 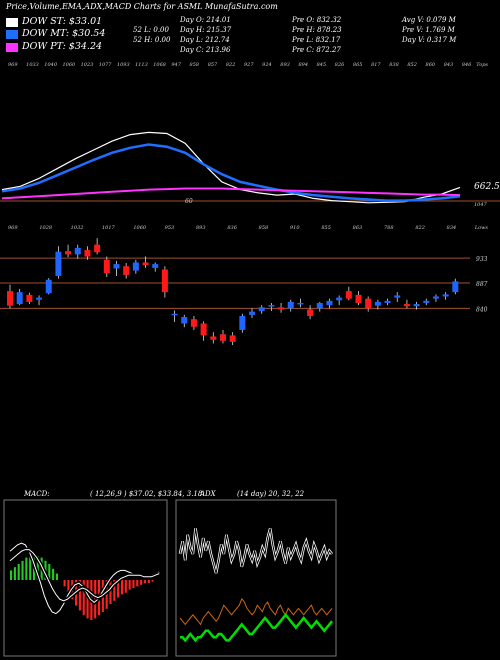 I want to click on ema-line-st, so click(x=231, y=167).